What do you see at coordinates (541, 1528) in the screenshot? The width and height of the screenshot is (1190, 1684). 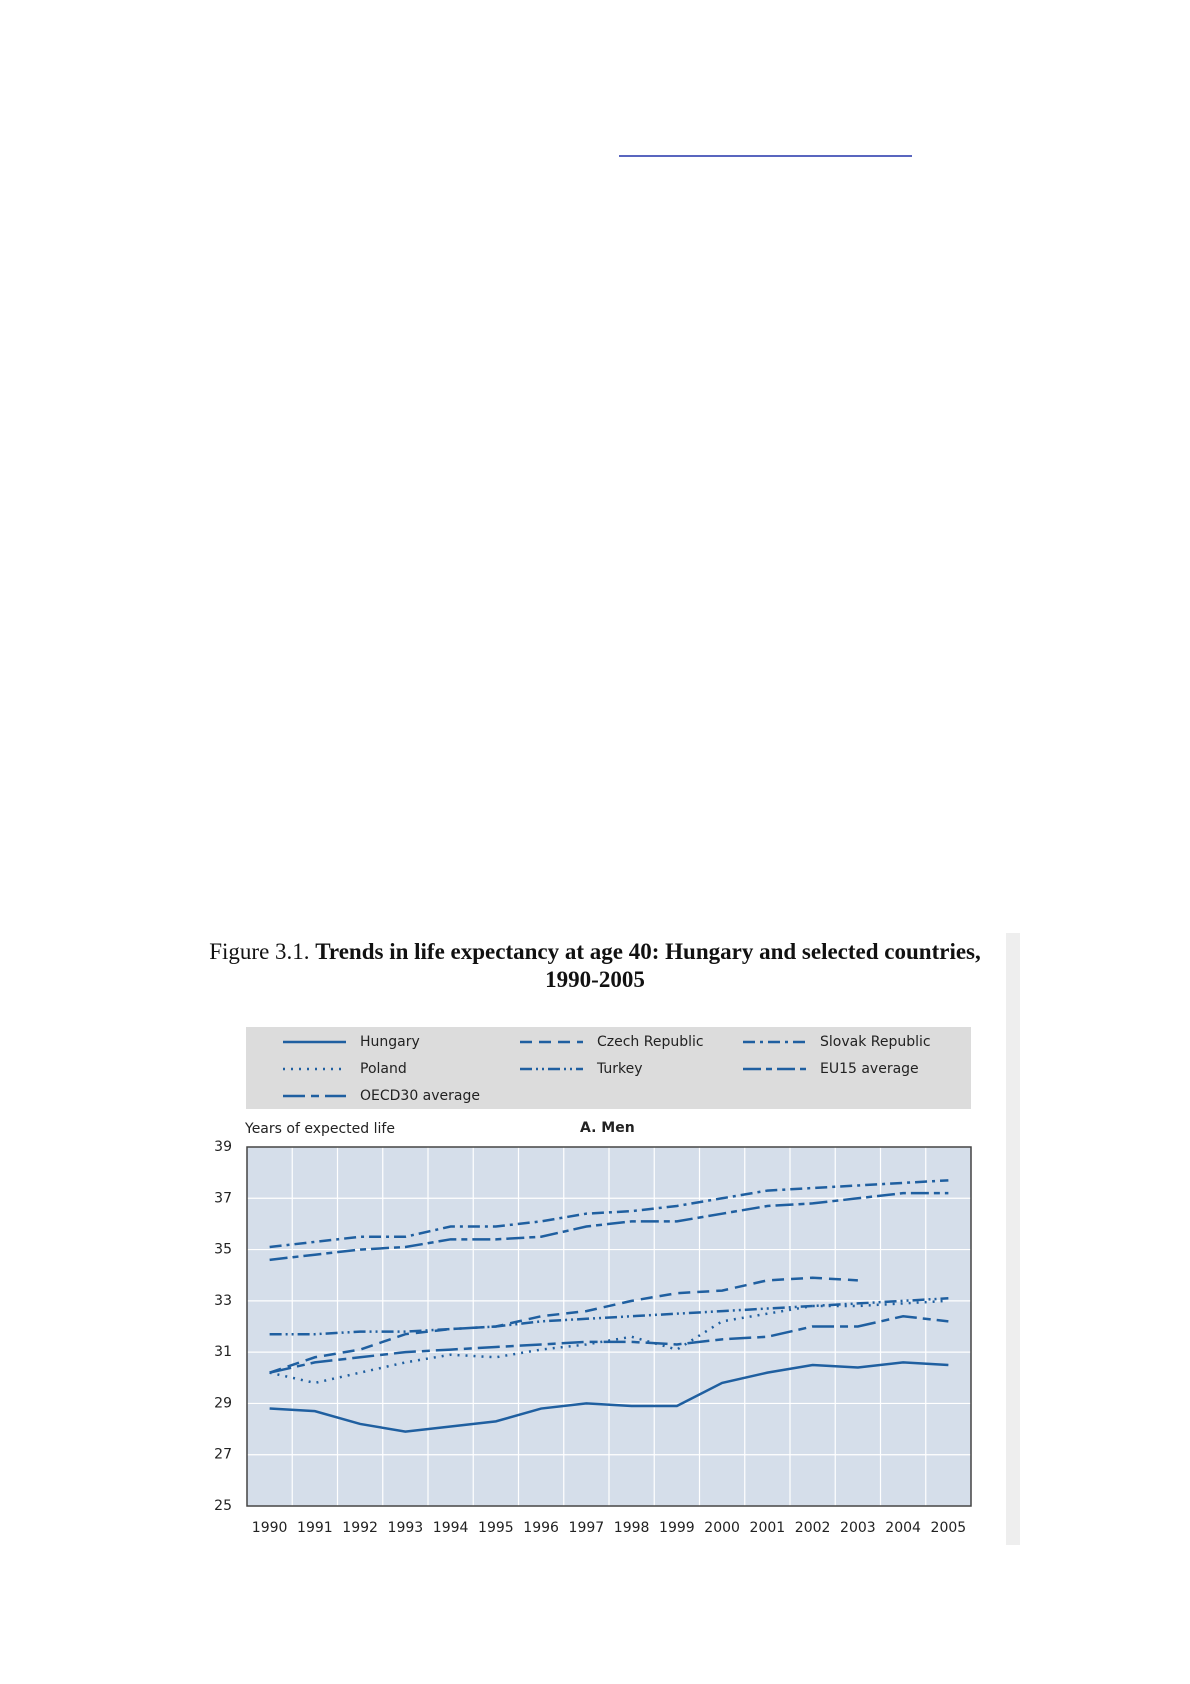 I see `x-tick-label: 1996` at bounding box center [541, 1528].